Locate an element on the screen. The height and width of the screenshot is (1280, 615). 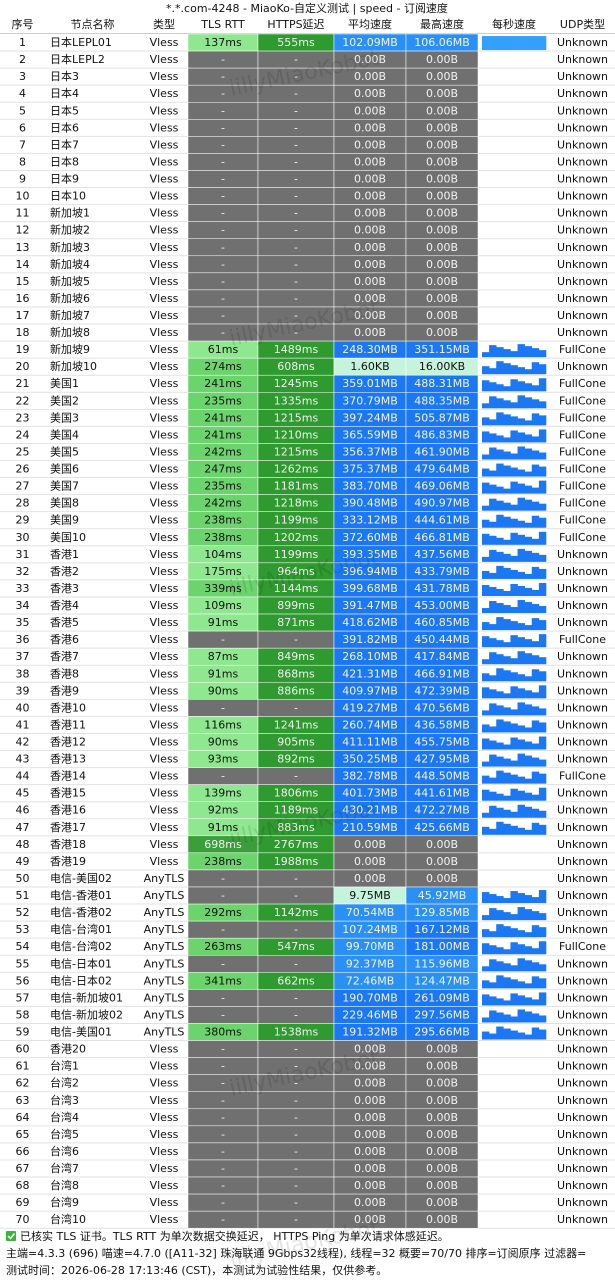
table-cell: 9.75MB is located at coordinates (370, 895).